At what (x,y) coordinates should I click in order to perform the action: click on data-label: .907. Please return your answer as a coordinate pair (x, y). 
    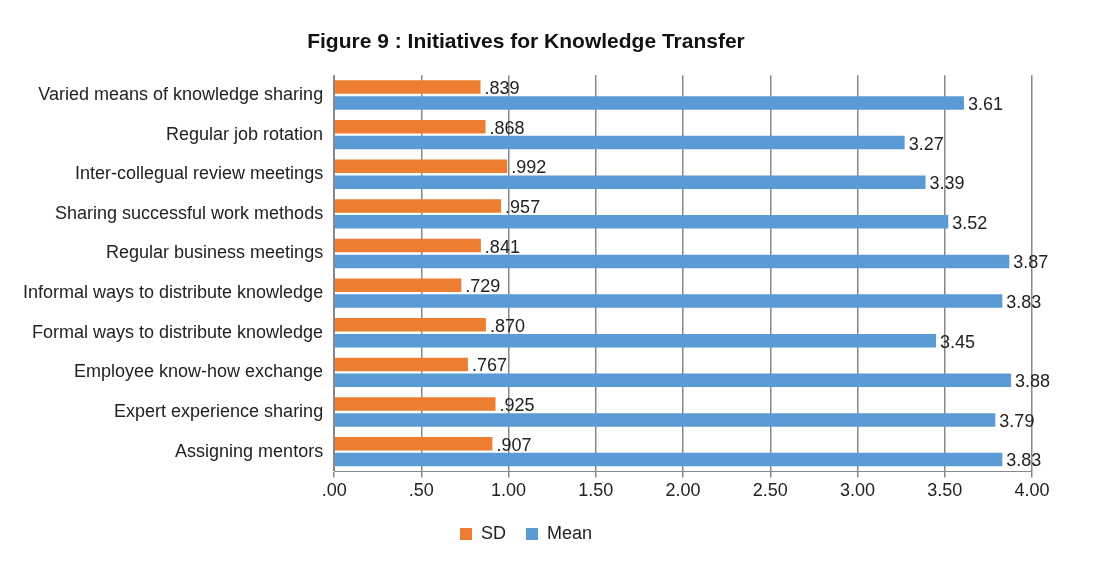
    Looking at the image, I should click on (514, 444).